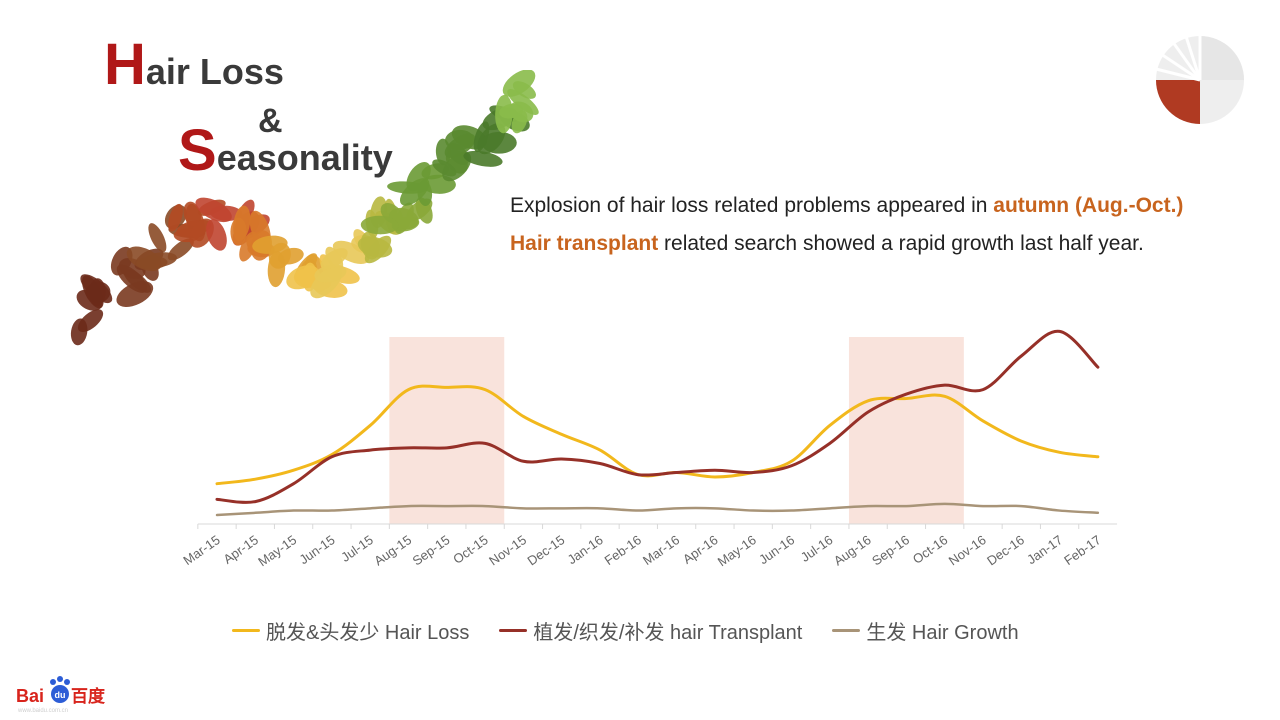 The image size is (1280, 720). What do you see at coordinates (890, 550) in the screenshot?
I see `x-tick-label: Sep-16` at bounding box center [890, 550].